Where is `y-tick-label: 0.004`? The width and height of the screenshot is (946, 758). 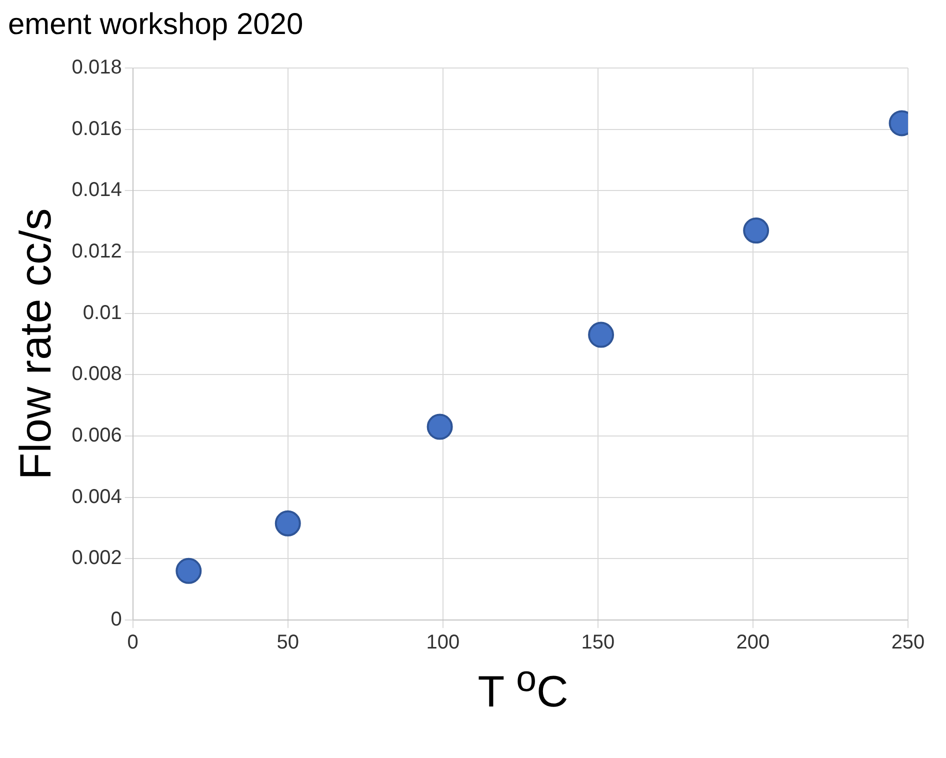
y-tick-label: 0.004 is located at coordinates (97, 497).